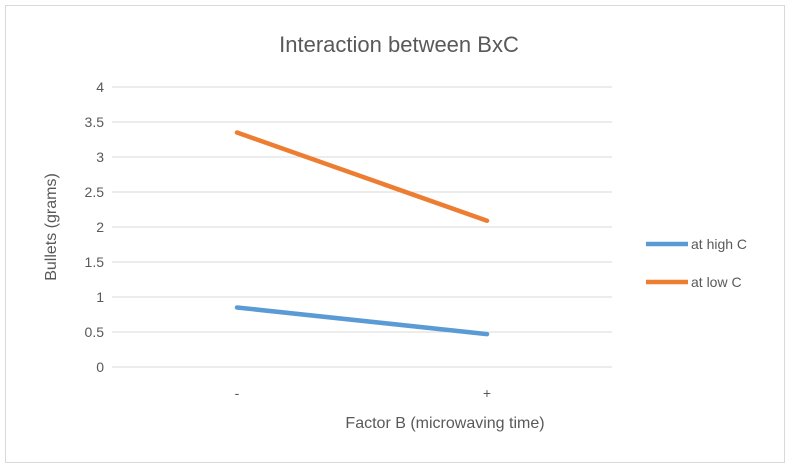 Image resolution: width=792 pixels, height=471 pixels. I want to click on y-axis-ticks: 0 0.5 1 1.5 2 2.5 3 3.5 4, so click(95, 227).